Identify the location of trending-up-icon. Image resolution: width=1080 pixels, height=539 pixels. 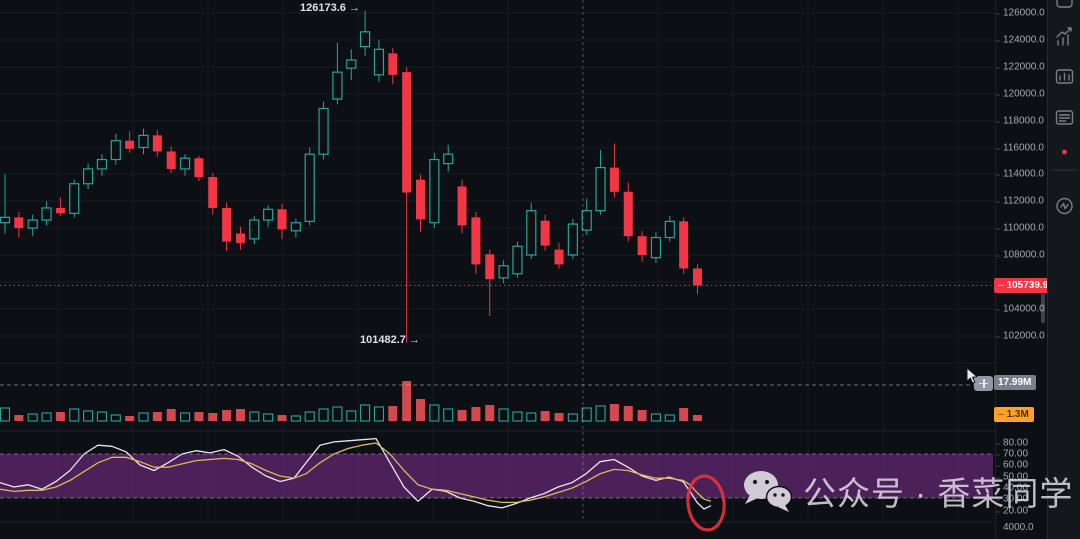
(1064, 36).